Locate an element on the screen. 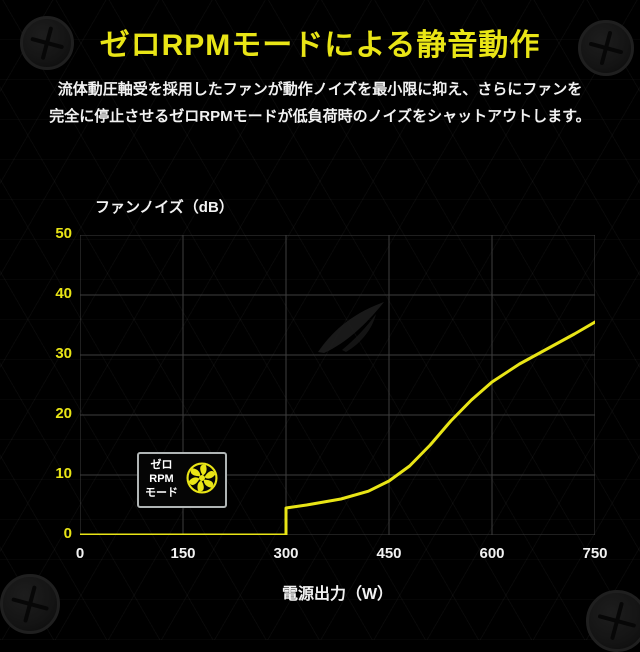  page-title: ゼロRPMモードによる静音動作 is located at coordinates (320, 45).